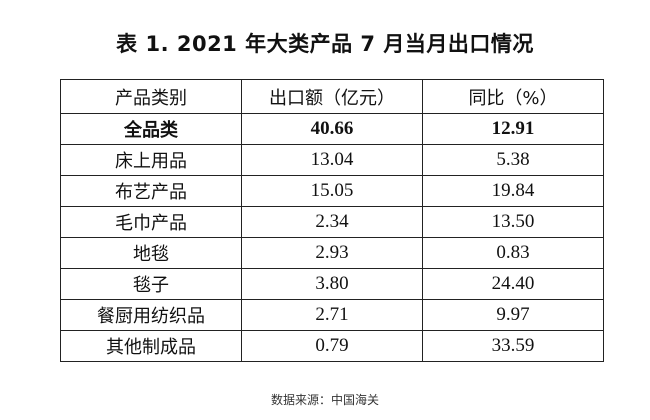 The height and width of the screenshot is (420, 650). Describe the element at coordinates (513, 129) in the screenshot. I see `cell-yoy: 12.91` at that location.